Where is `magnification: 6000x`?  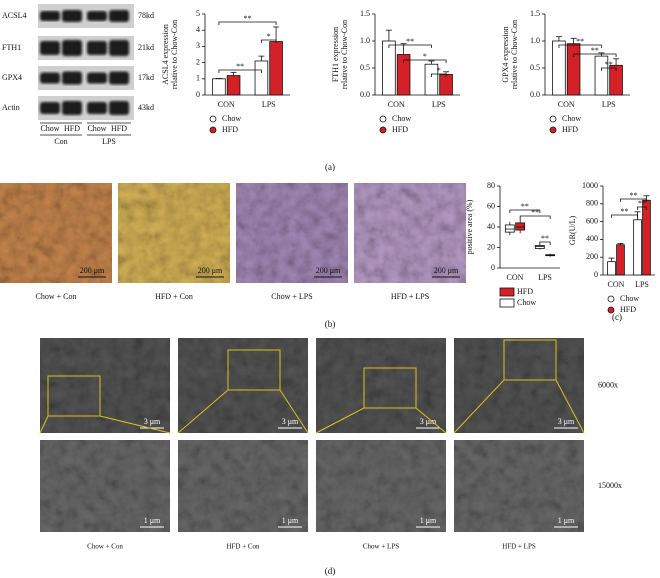 magnification: 6000x is located at coordinates (608, 384).